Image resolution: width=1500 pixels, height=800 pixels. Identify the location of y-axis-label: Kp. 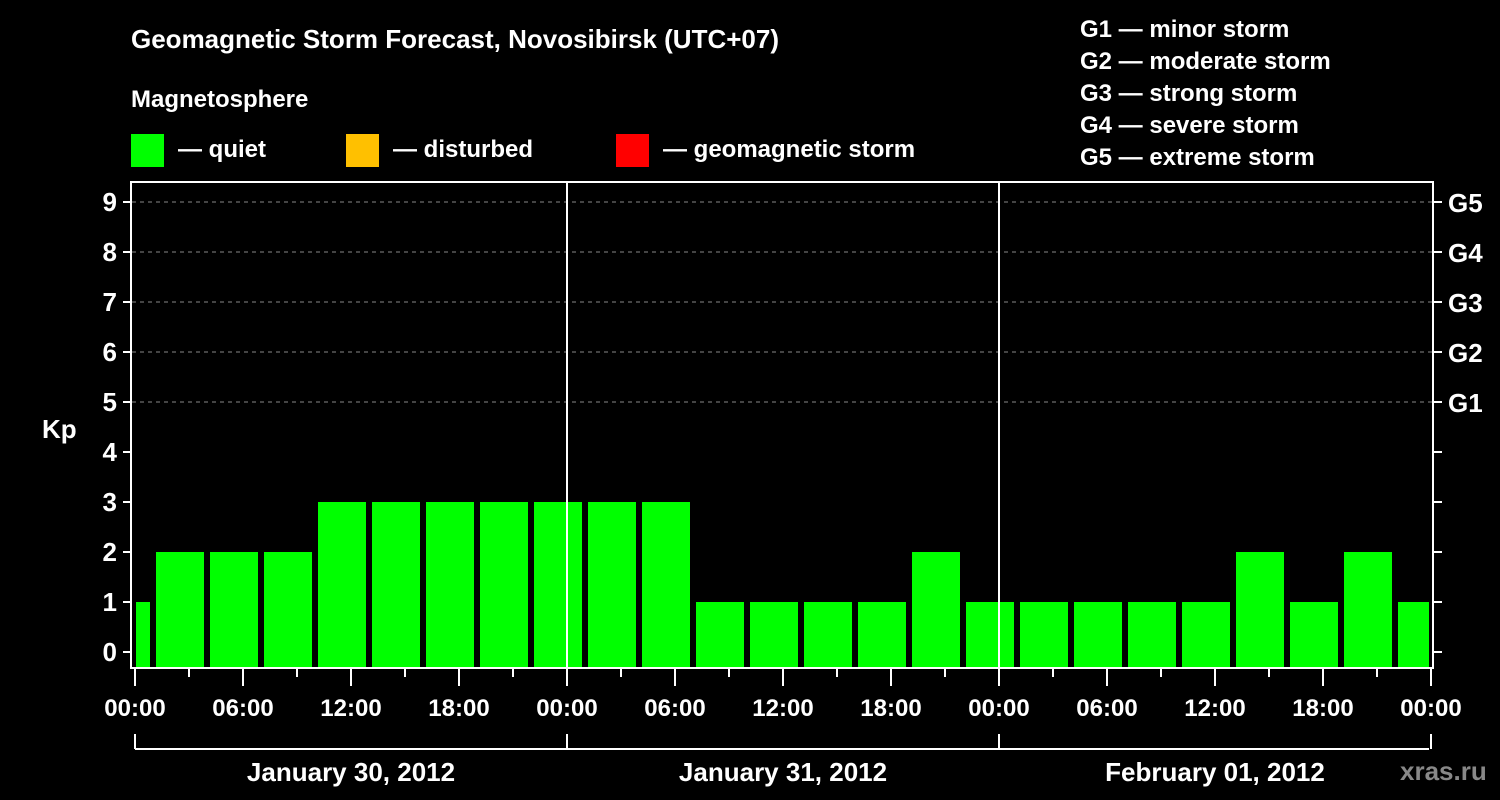
(59, 429).